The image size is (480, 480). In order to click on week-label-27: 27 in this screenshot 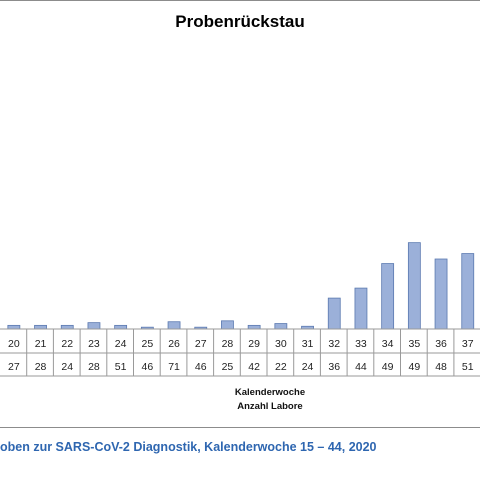, I will do `click(201, 344)`.